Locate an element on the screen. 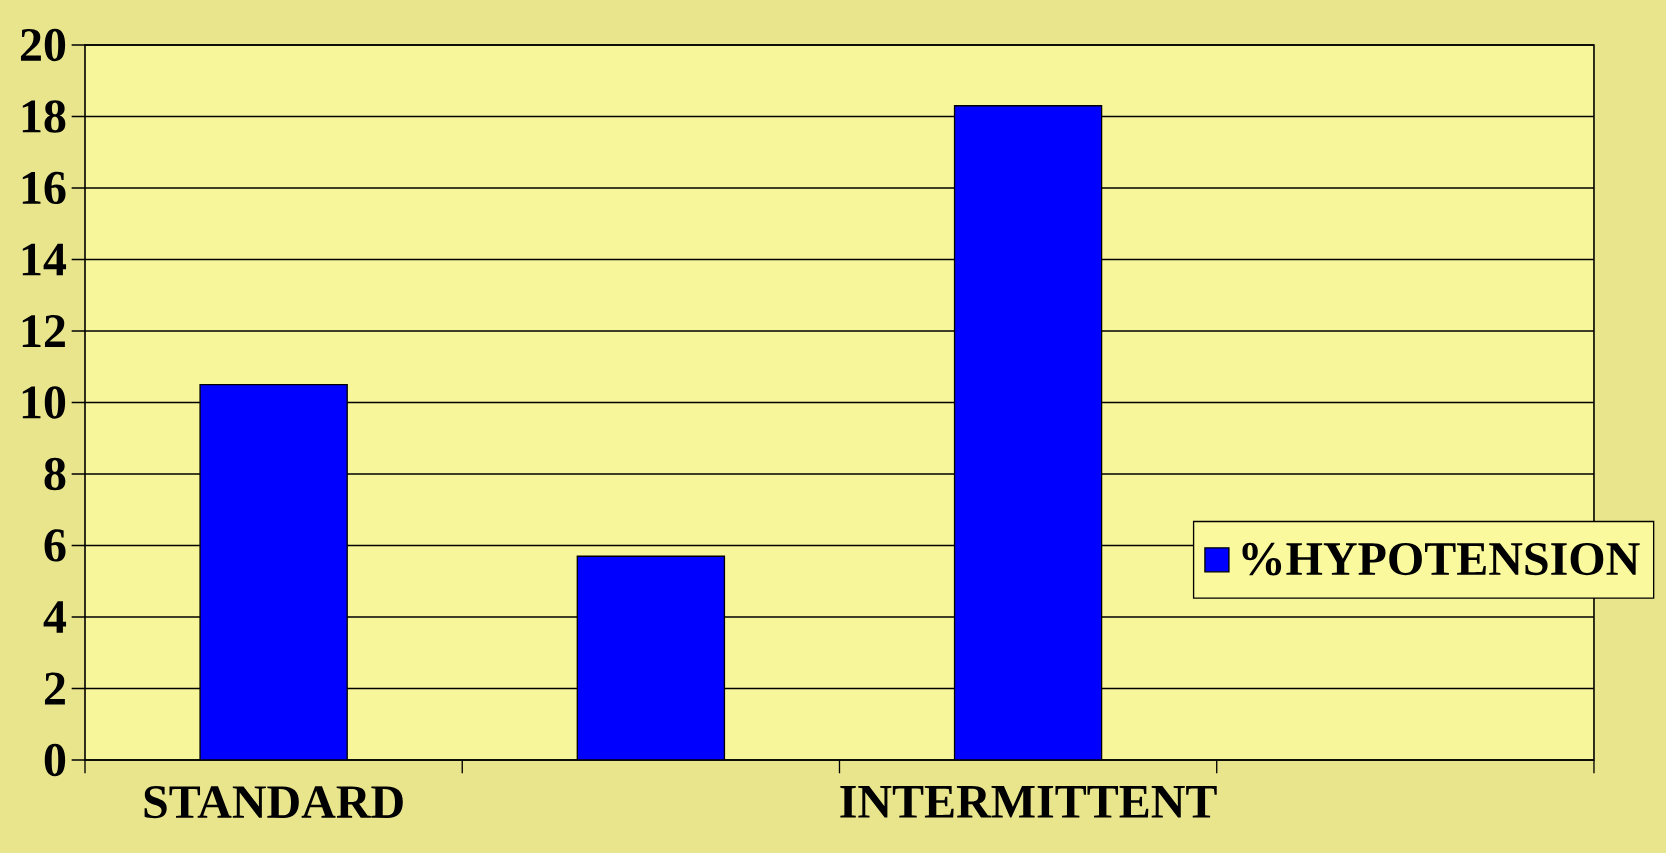 This screenshot has height=853, width=1666. y-tick-label: 4 is located at coordinates (55, 617).